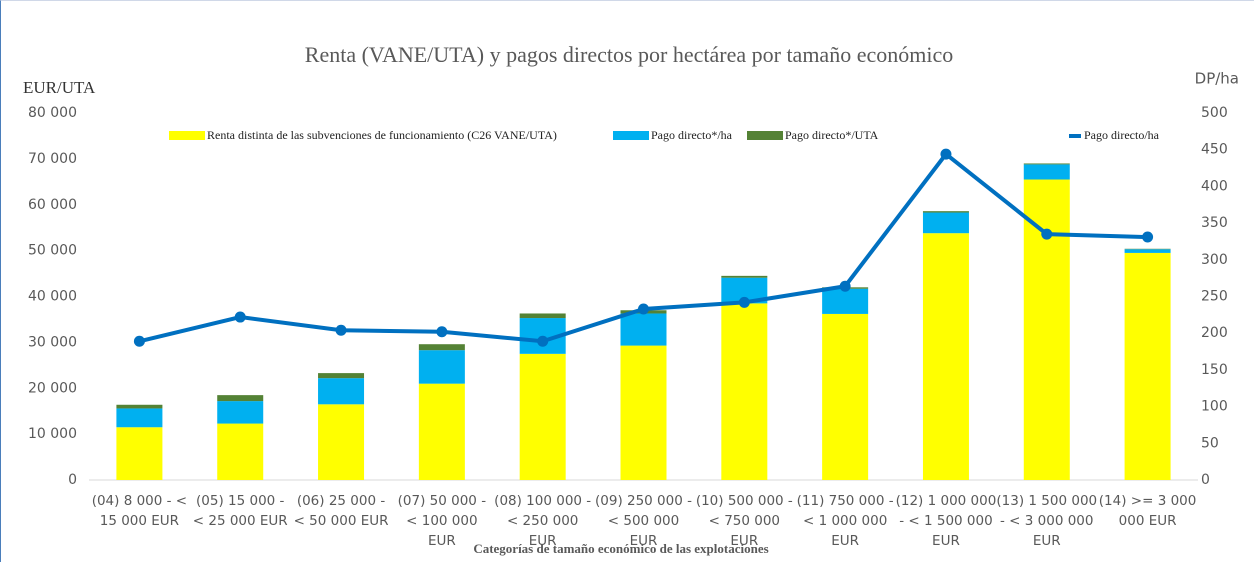 The width and height of the screenshot is (1254, 562). What do you see at coordinates (52, 342) in the screenshot?
I see `y-tick-label: 30 000` at bounding box center [52, 342].